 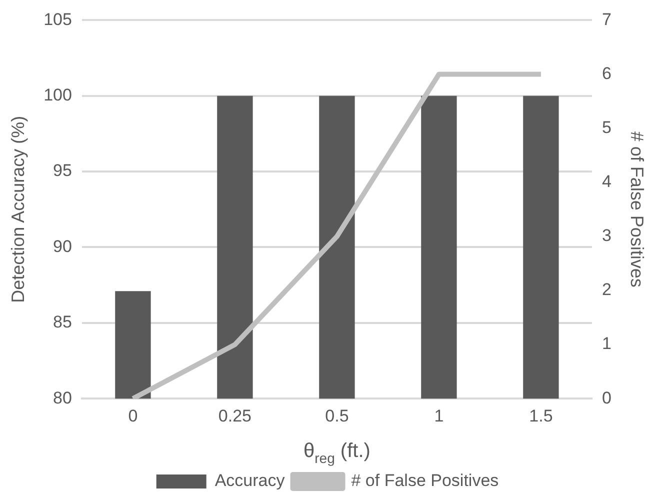 I want to click on y-tick-label: 105, so click(x=58, y=19).